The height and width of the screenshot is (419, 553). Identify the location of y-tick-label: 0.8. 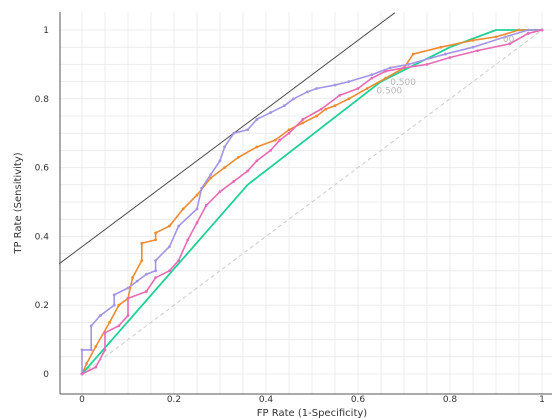
(42, 100).